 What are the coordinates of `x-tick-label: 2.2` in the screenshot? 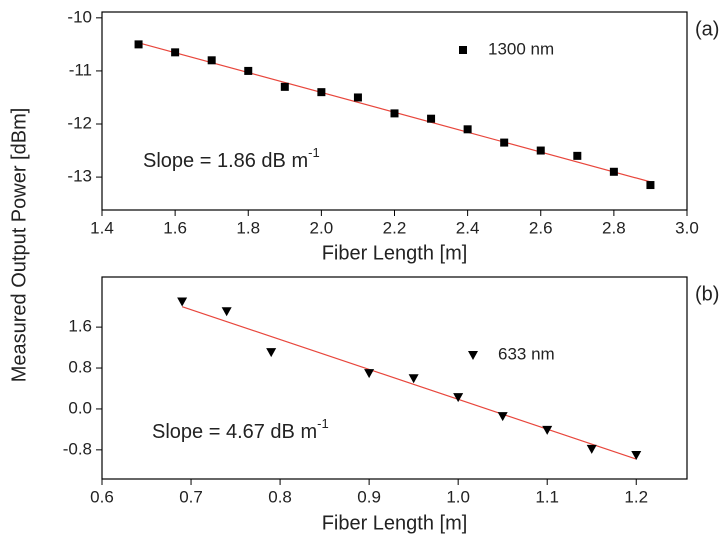 It's located at (395, 227).